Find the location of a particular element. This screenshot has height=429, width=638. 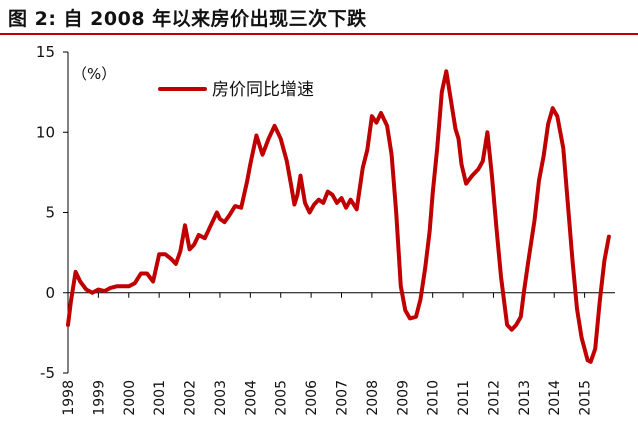

x-tick-label: 2011 is located at coordinates (464, 398).